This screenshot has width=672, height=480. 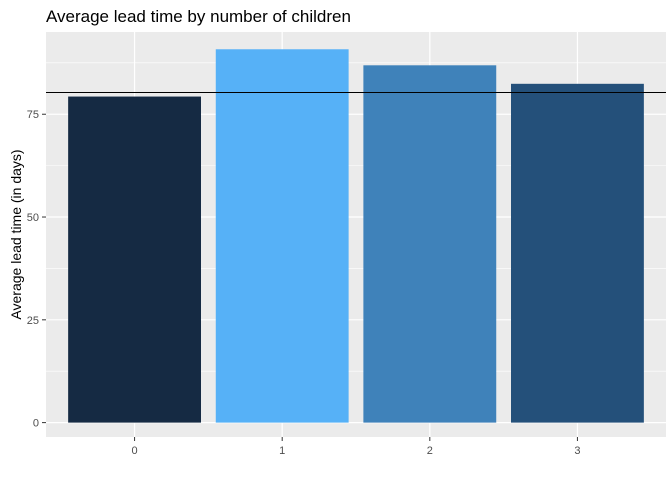 What do you see at coordinates (33, 218) in the screenshot?
I see `y-tick-label: 50` at bounding box center [33, 218].